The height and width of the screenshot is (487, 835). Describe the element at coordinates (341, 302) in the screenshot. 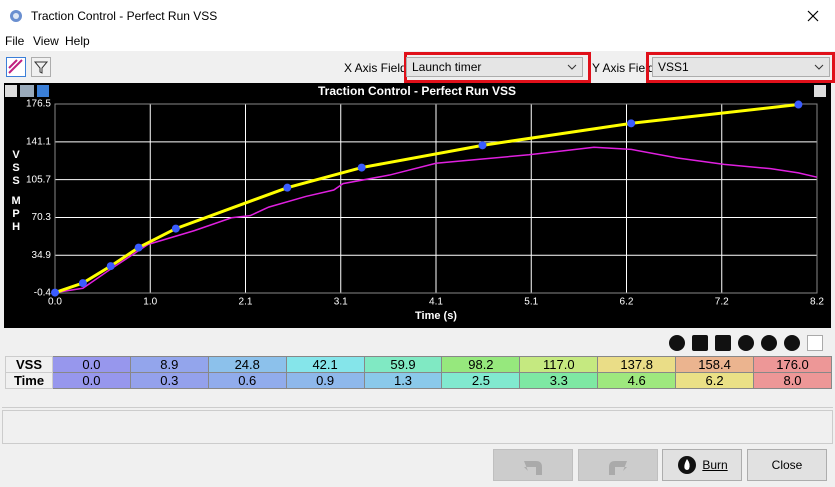

I see `x-tick-label: 3.1` at that location.